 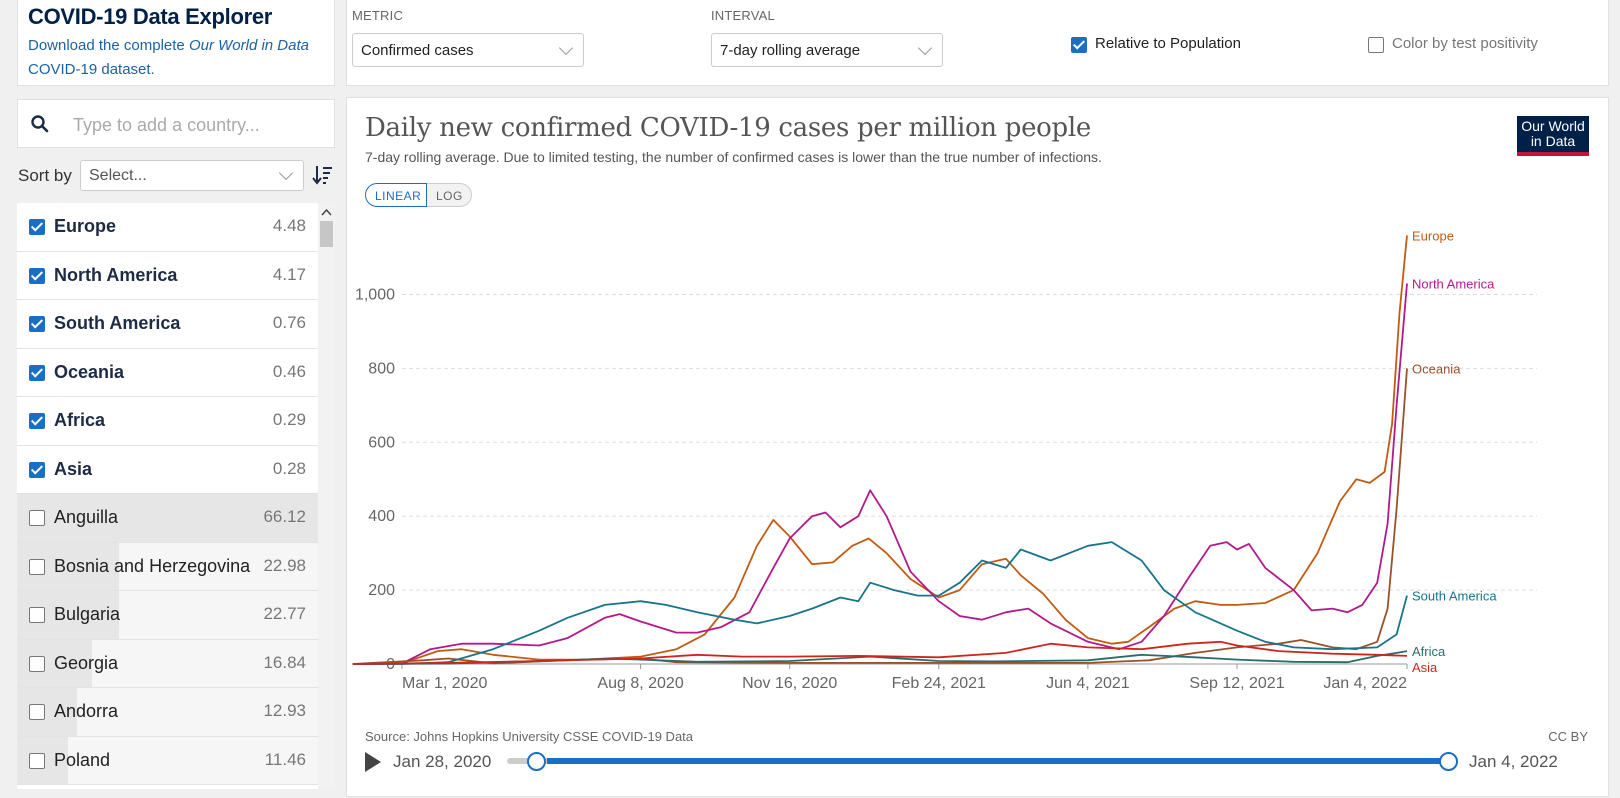 What do you see at coordinates (880, 603) in the screenshot?
I see `series-line-south-america` at bounding box center [880, 603].